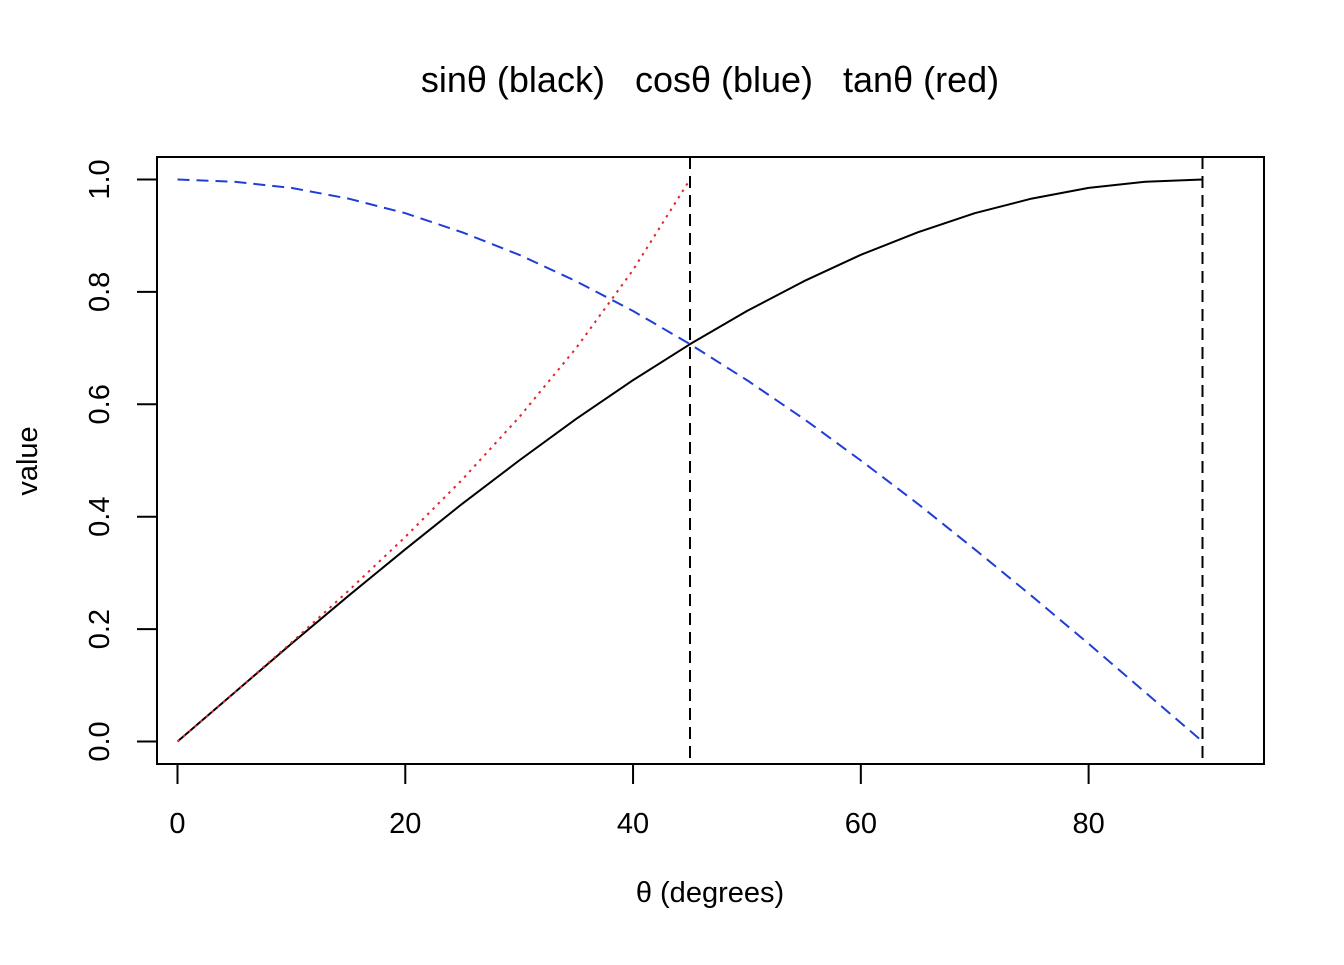  Describe the element at coordinates (100, 179) in the screenshot. I see `y-tick-label: 1.0` at that location.